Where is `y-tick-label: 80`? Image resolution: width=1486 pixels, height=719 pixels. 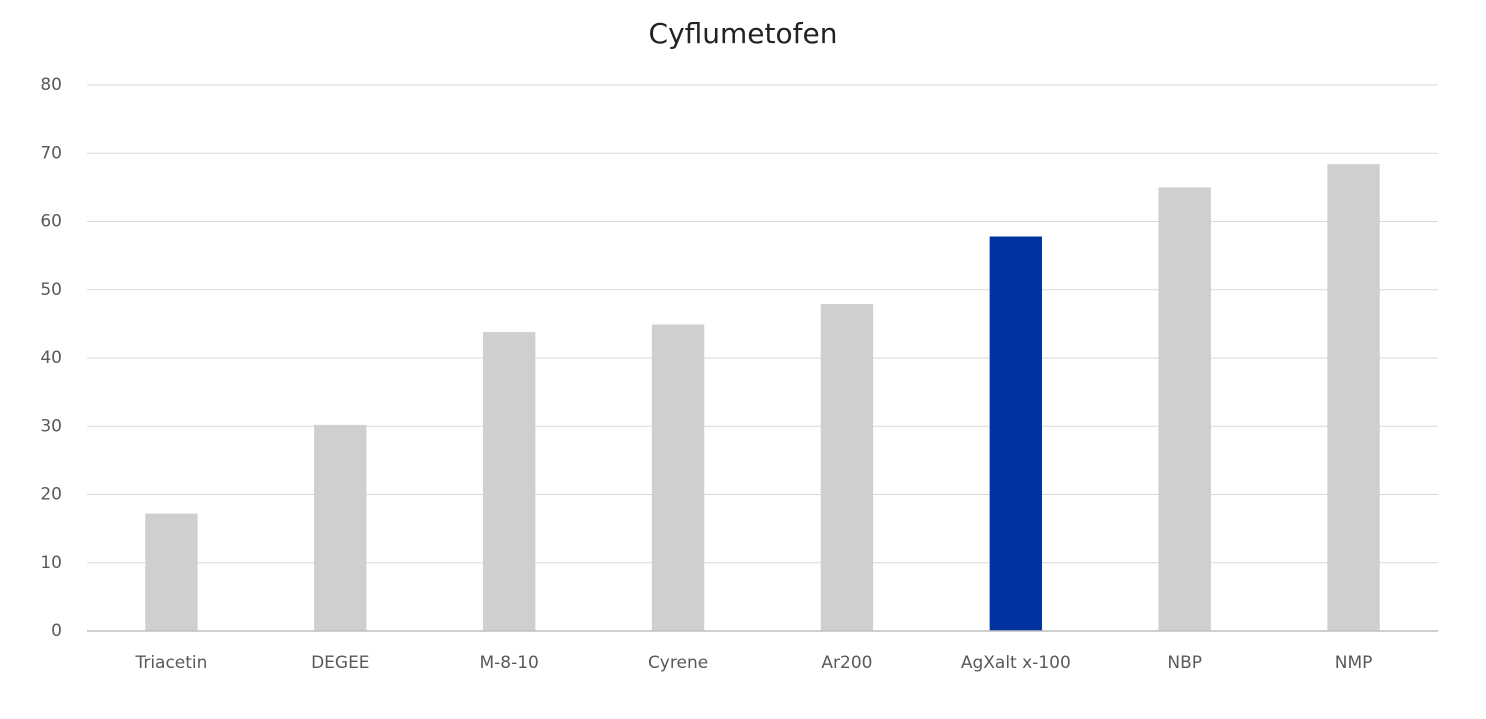 y-tick-label: 80 is located at coordinates (51, 85).